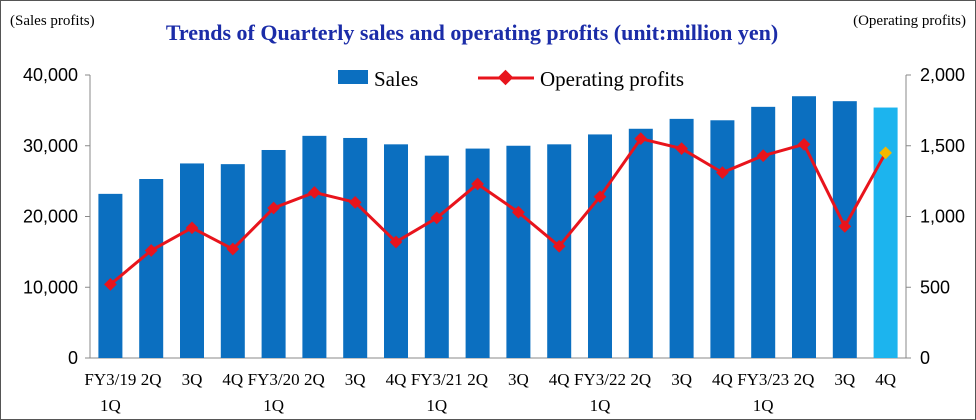 The image size is (976, 420). I want to click on right-y-tick-label: 0, so click(925, 358).